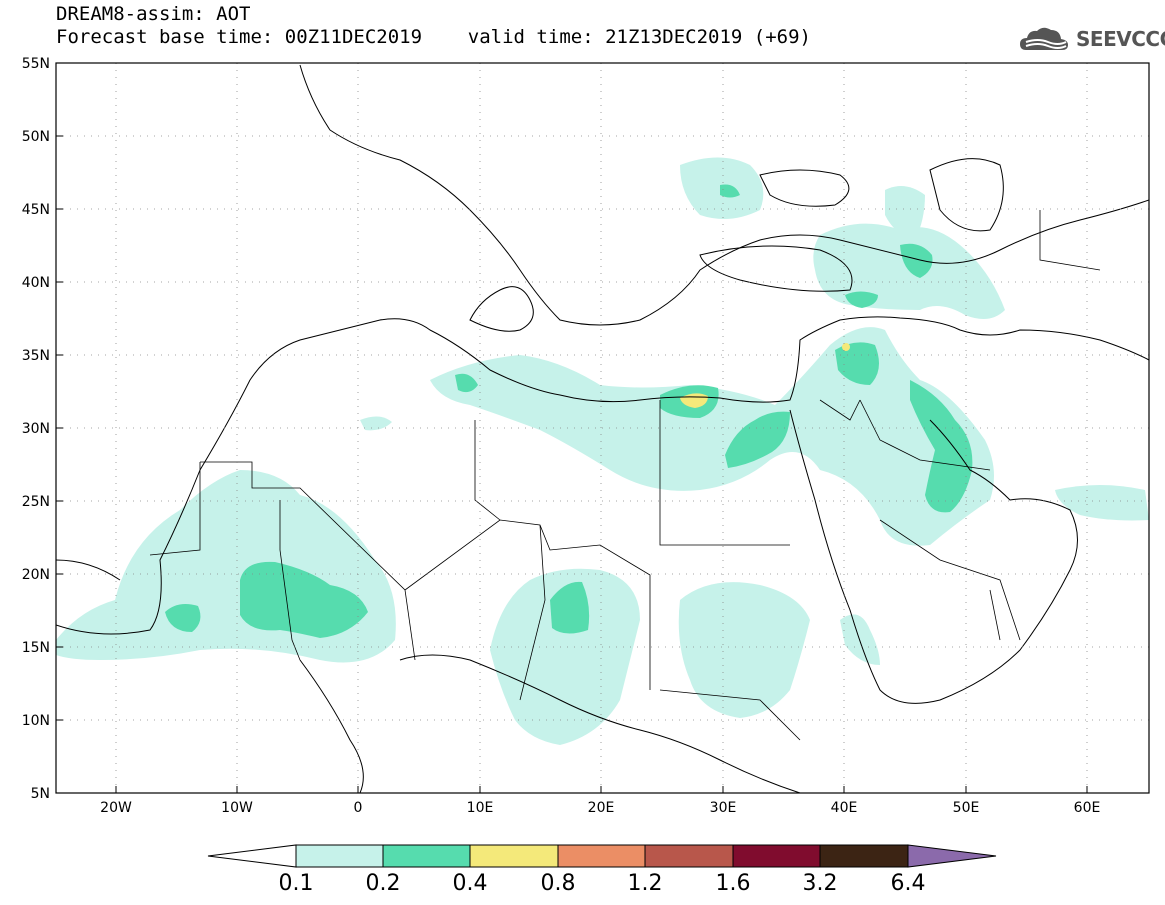 The image size is (1165, 905). Describe the element at coordinates (36, 210) in the screenshot. I see `y-tick-label: 45N` at that location.